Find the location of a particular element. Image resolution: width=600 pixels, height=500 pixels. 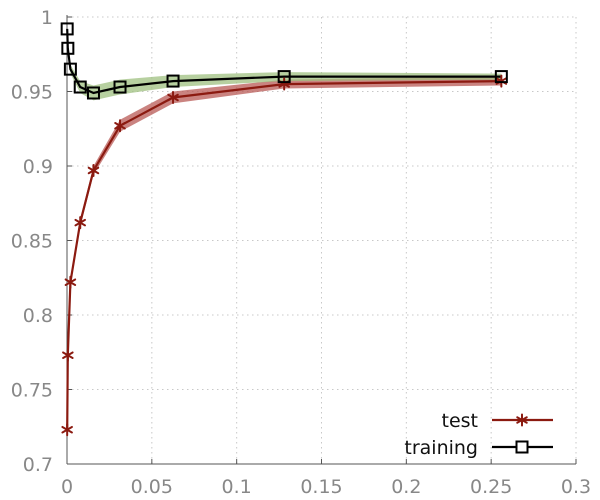

y-tick-label: 0.7 is located at coordinates (38, 465).